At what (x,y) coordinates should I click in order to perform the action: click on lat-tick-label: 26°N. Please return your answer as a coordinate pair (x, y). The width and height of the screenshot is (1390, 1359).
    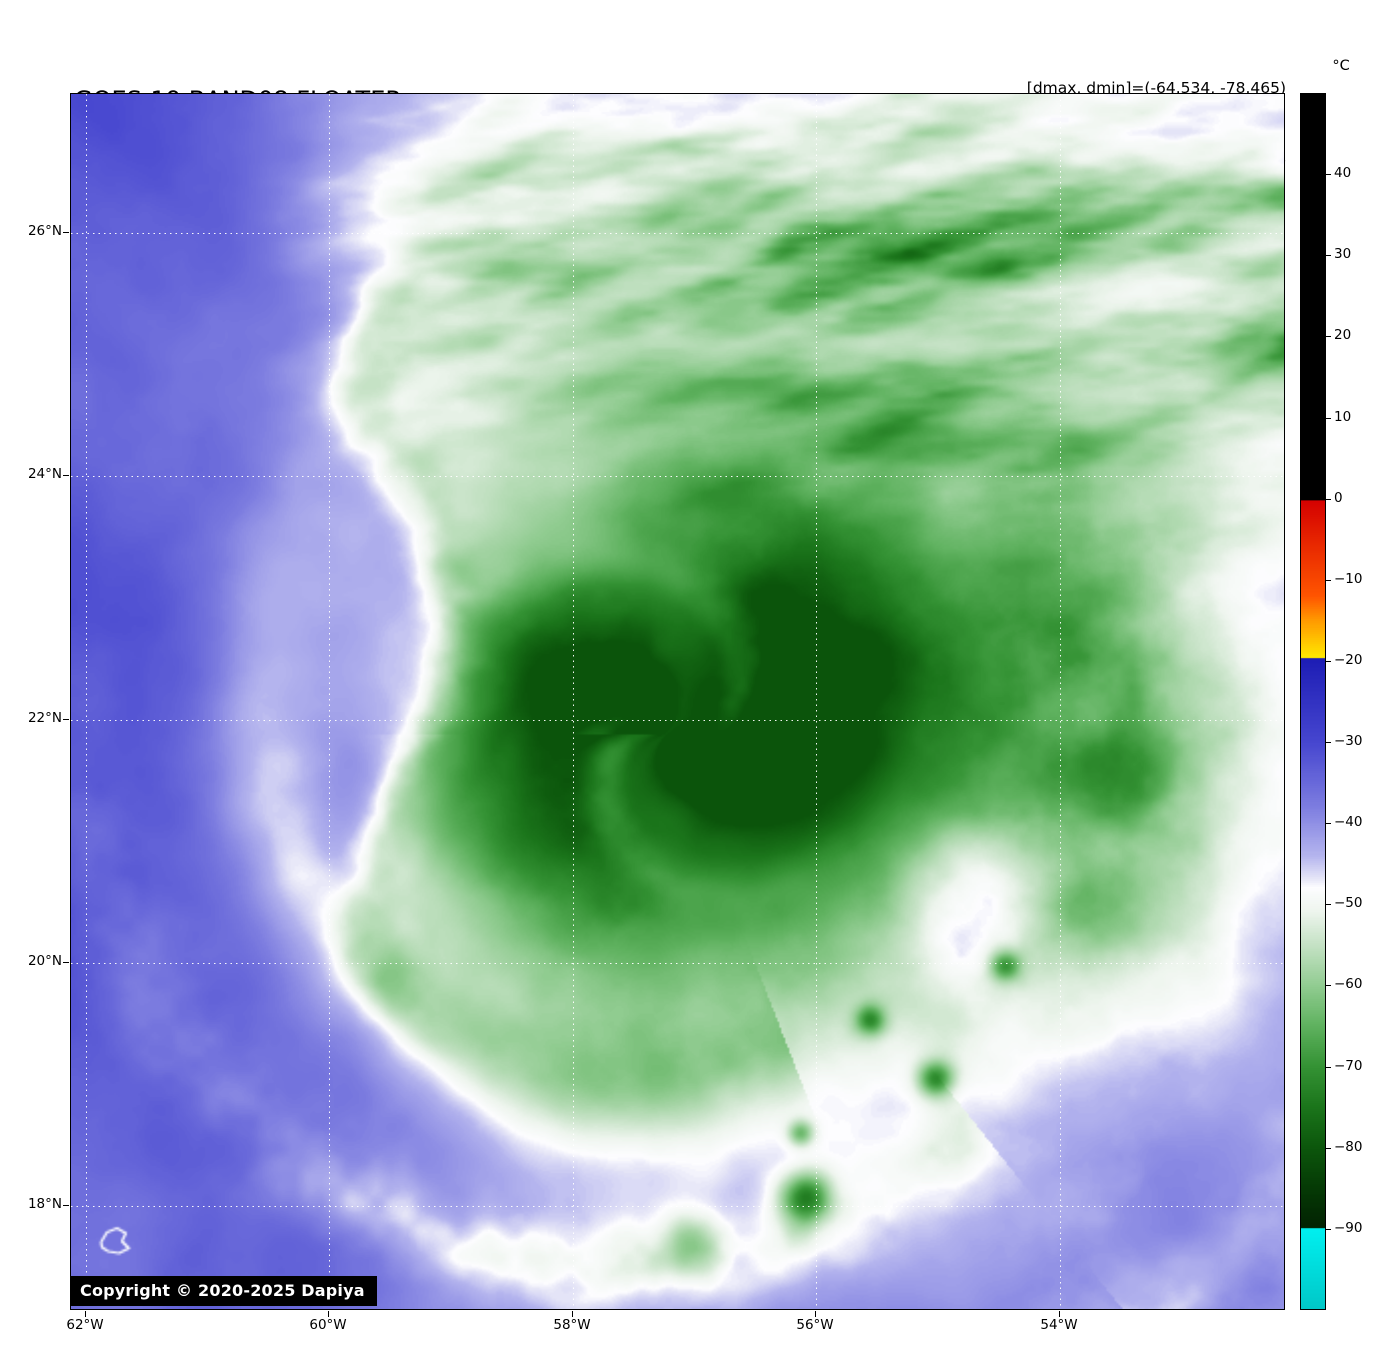
    Looking at the image, I should click on (44, 231).